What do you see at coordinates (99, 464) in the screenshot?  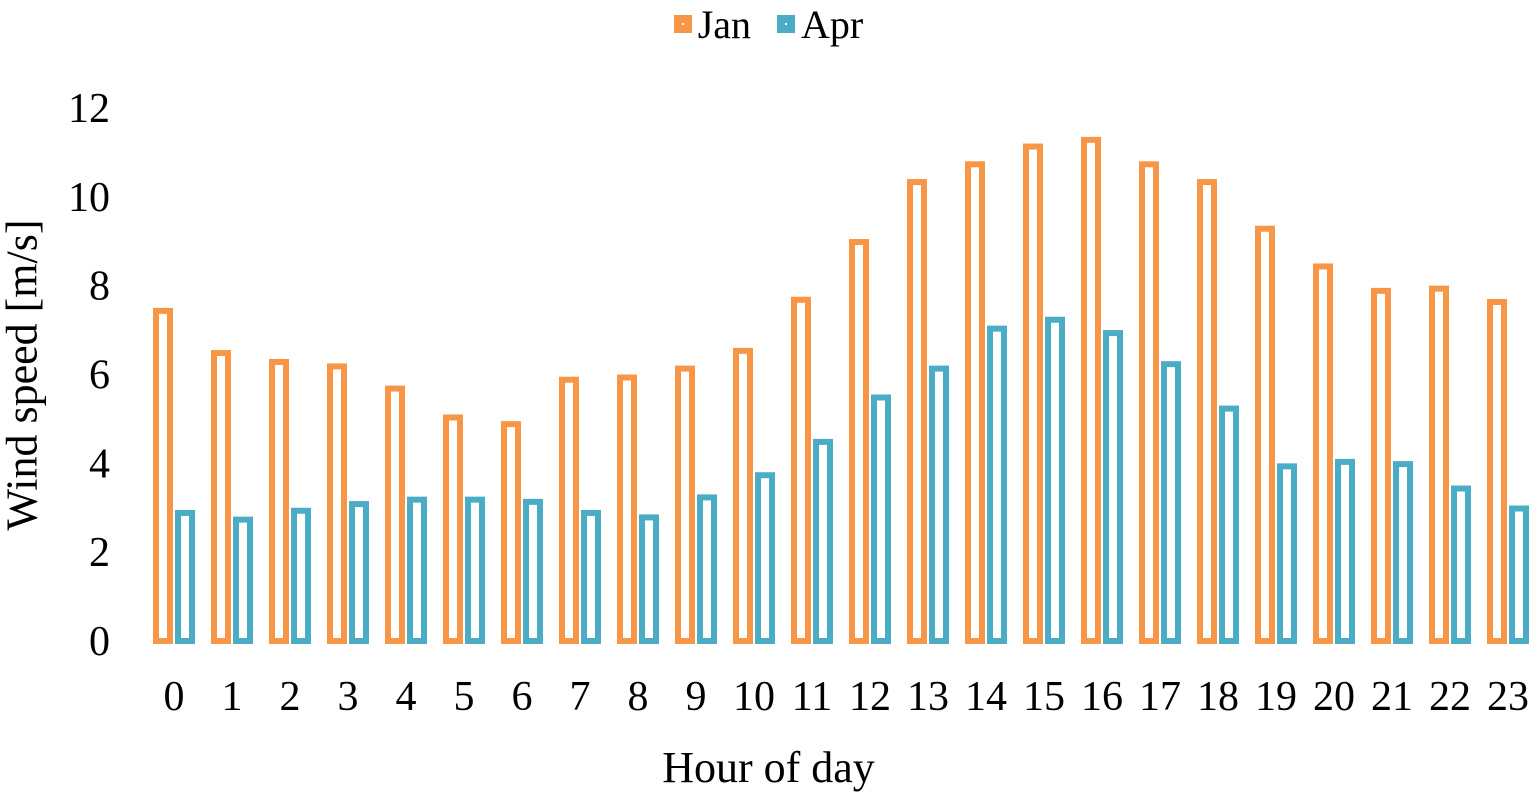 I see `y-tick-label: 4` at bounding box center [99, 464].